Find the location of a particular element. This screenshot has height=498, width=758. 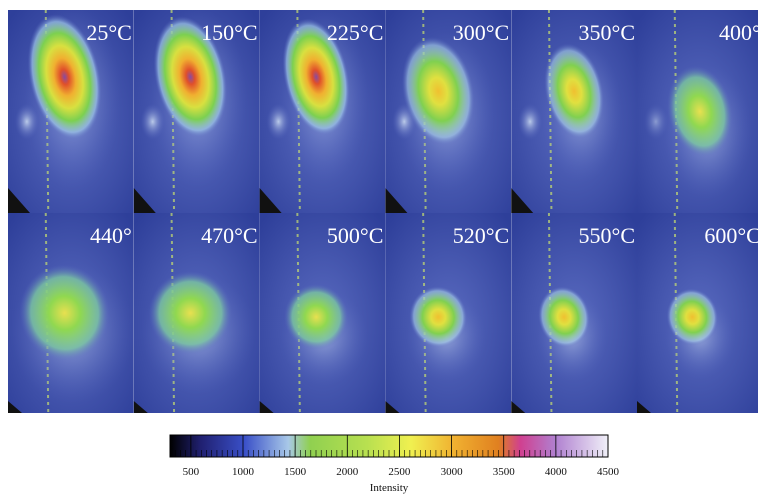

panel: 550°C is located at coordinates (574, 313).